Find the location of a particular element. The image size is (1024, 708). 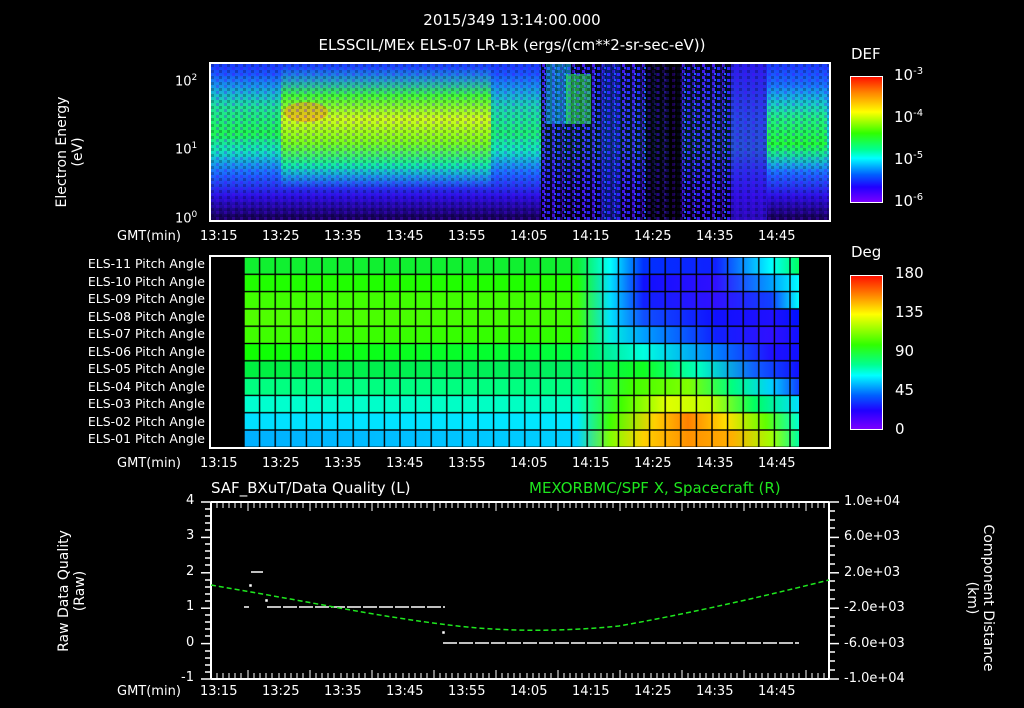

pitch-angle-image is located at coordinates (521, 352).